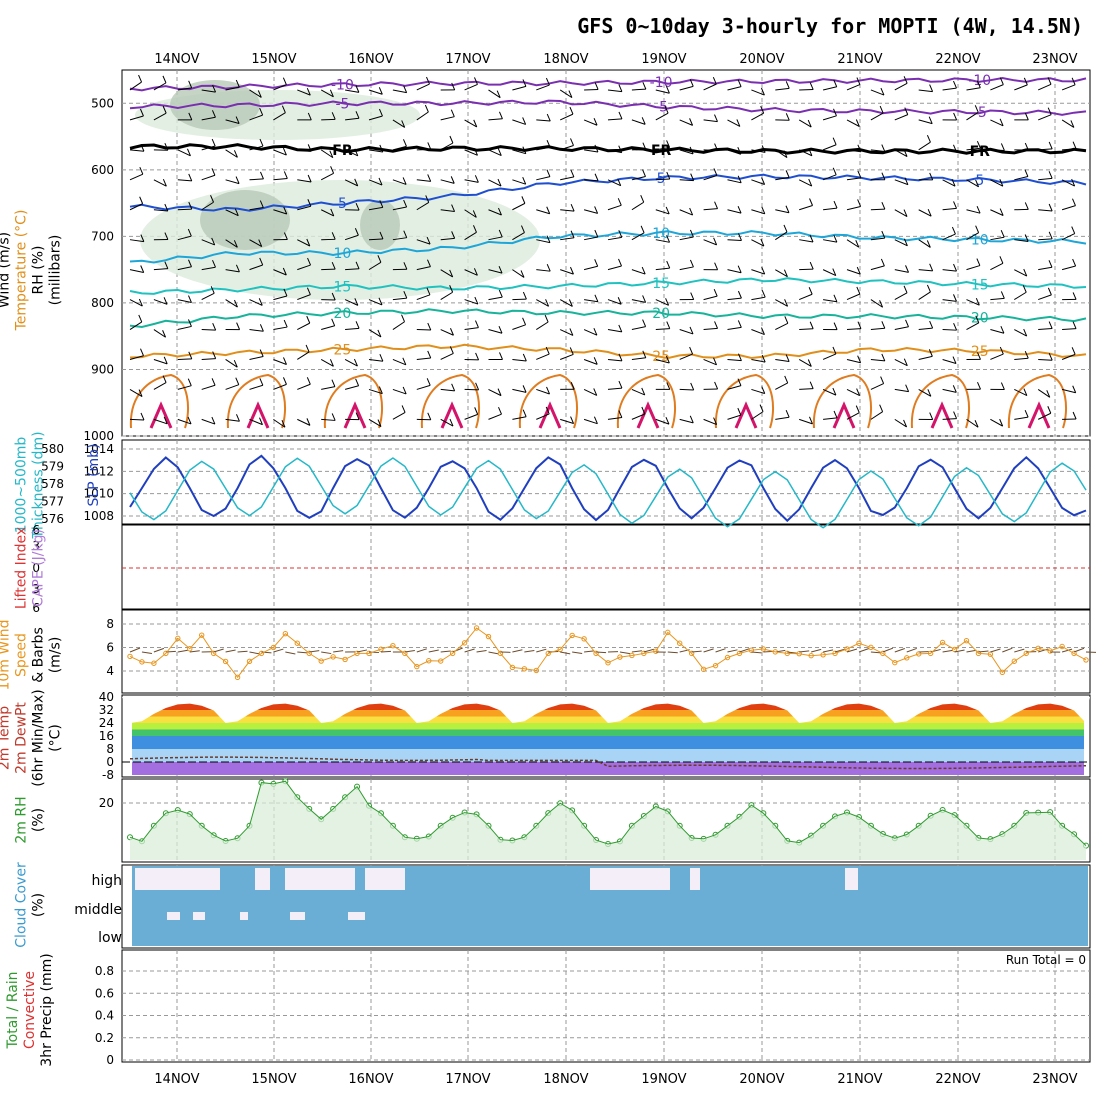 The image size is (1100, 1104). What do you see at coordinates (467, 1079) in the screenshot?
I see `bottom-date-17NOV: 17NOV` at bounding box center [467, 1079].